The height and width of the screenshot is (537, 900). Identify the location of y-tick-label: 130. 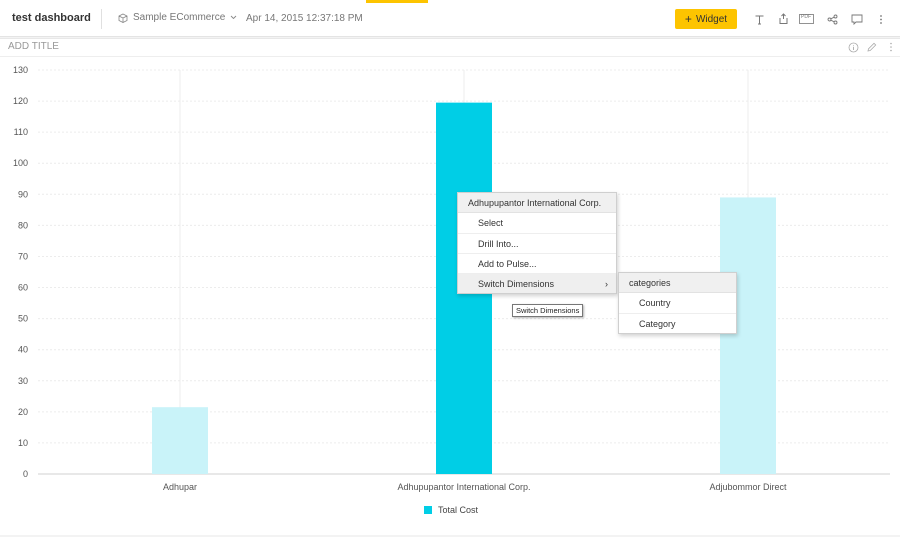
(20, 70).